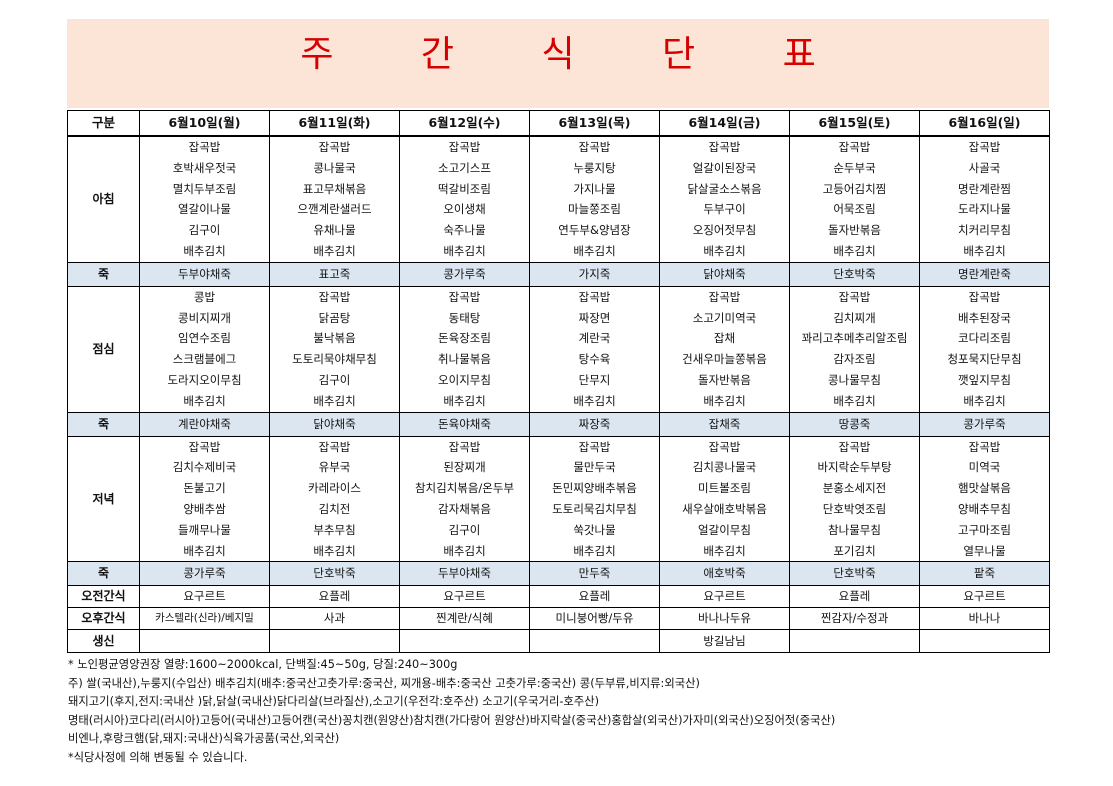 This screenshot has height=786, width=1113. What do you see at coordinates (724, 338) in the screenshot?
I see `dish-item: 잡채` at bounding box center [724, 338].